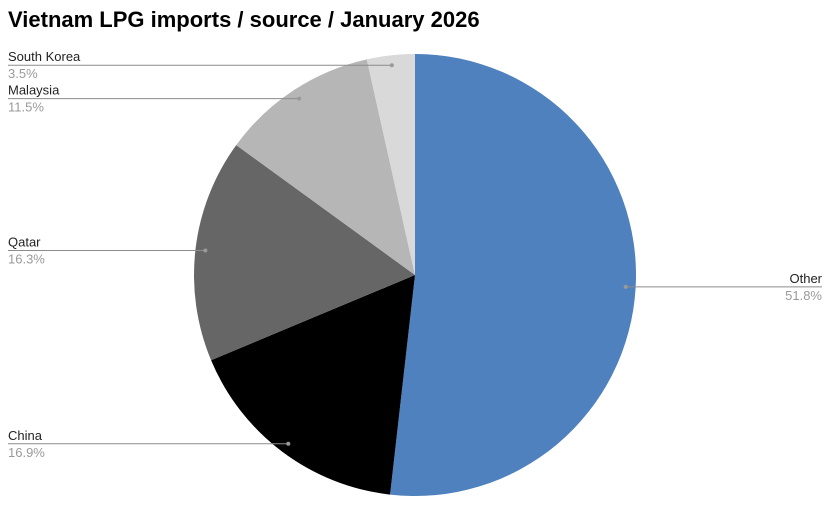 The height and width of the screenshot is (506, 835). Describe the element at coordinates (325, 167) in the screenshot. I see `pie-slice-malaysia` at that location.